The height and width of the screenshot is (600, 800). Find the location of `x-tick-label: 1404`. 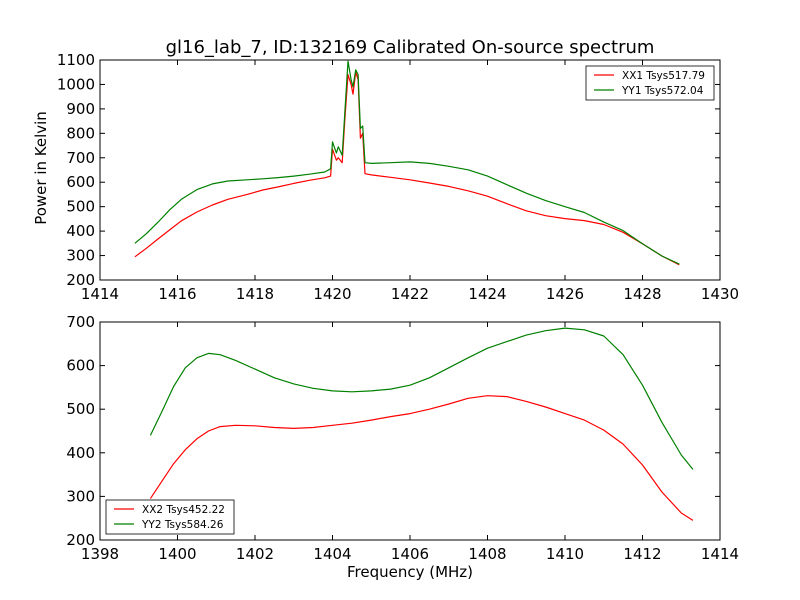

x-tick-label: 1404 is located at coordinates (332, 554).